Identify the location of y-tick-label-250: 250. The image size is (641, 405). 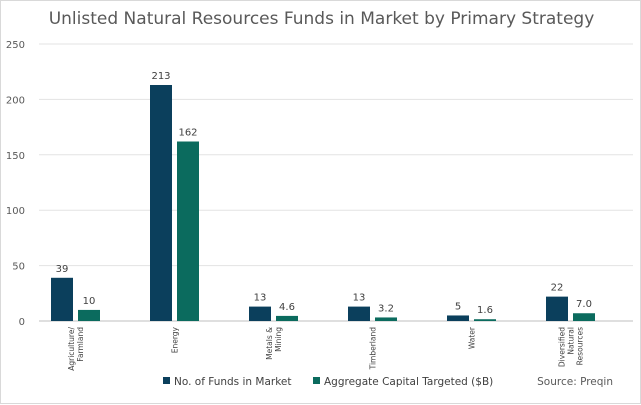
(15, 45).